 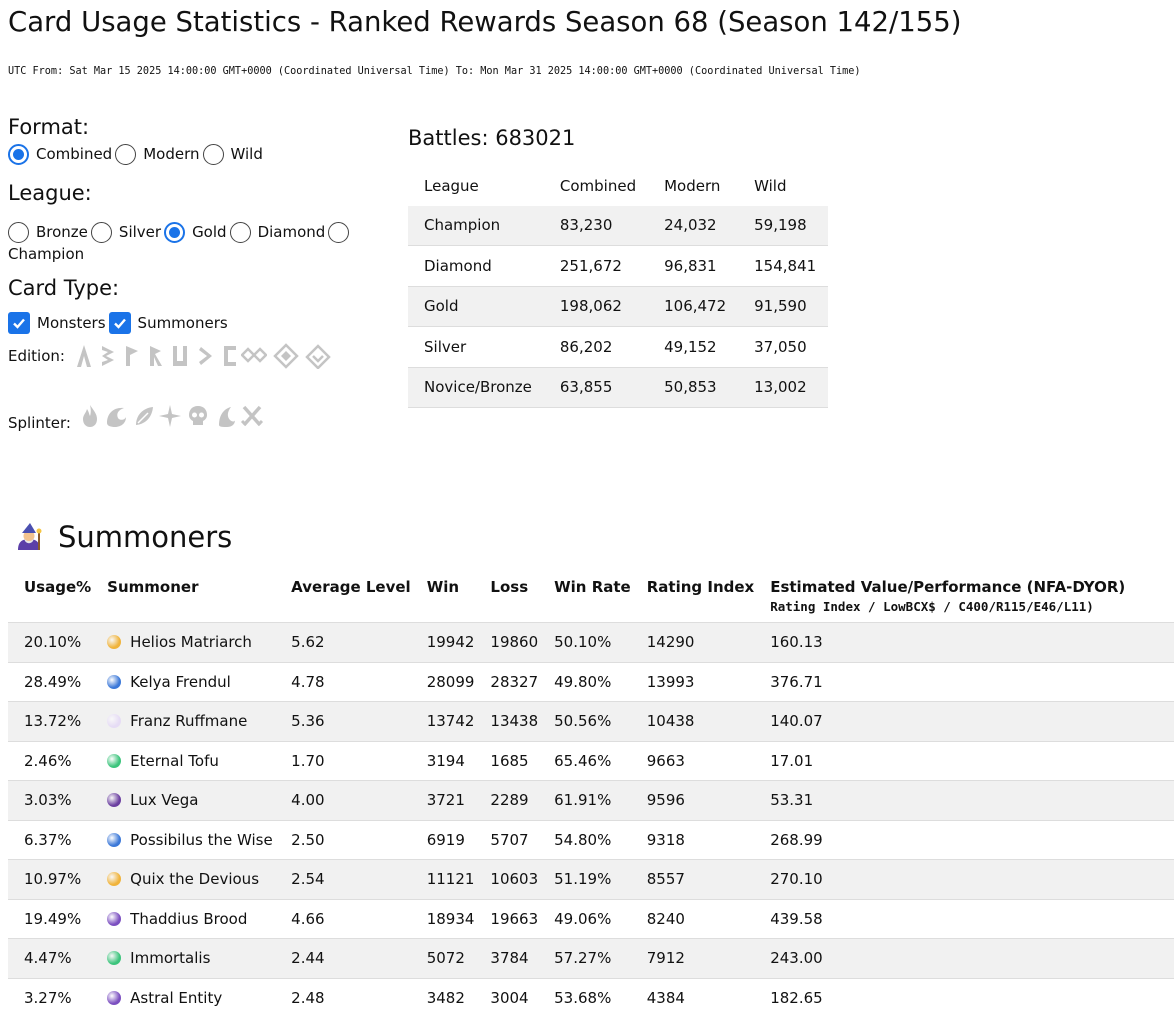 I want to click on format-option-wild: Wild, so click(x=232, y=154).